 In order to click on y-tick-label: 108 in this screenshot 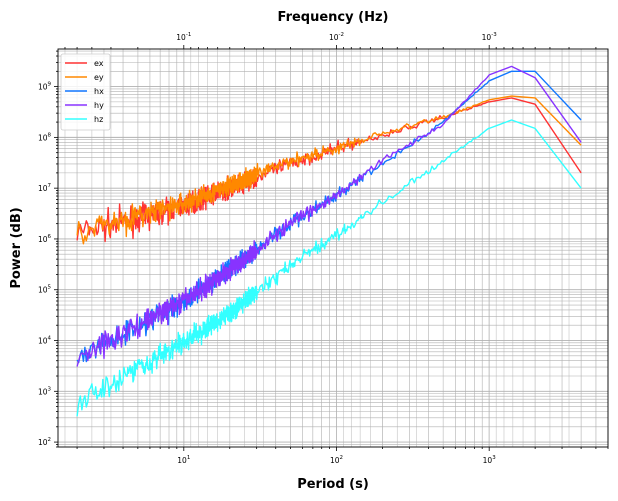, I will do `click(45, 137)`.